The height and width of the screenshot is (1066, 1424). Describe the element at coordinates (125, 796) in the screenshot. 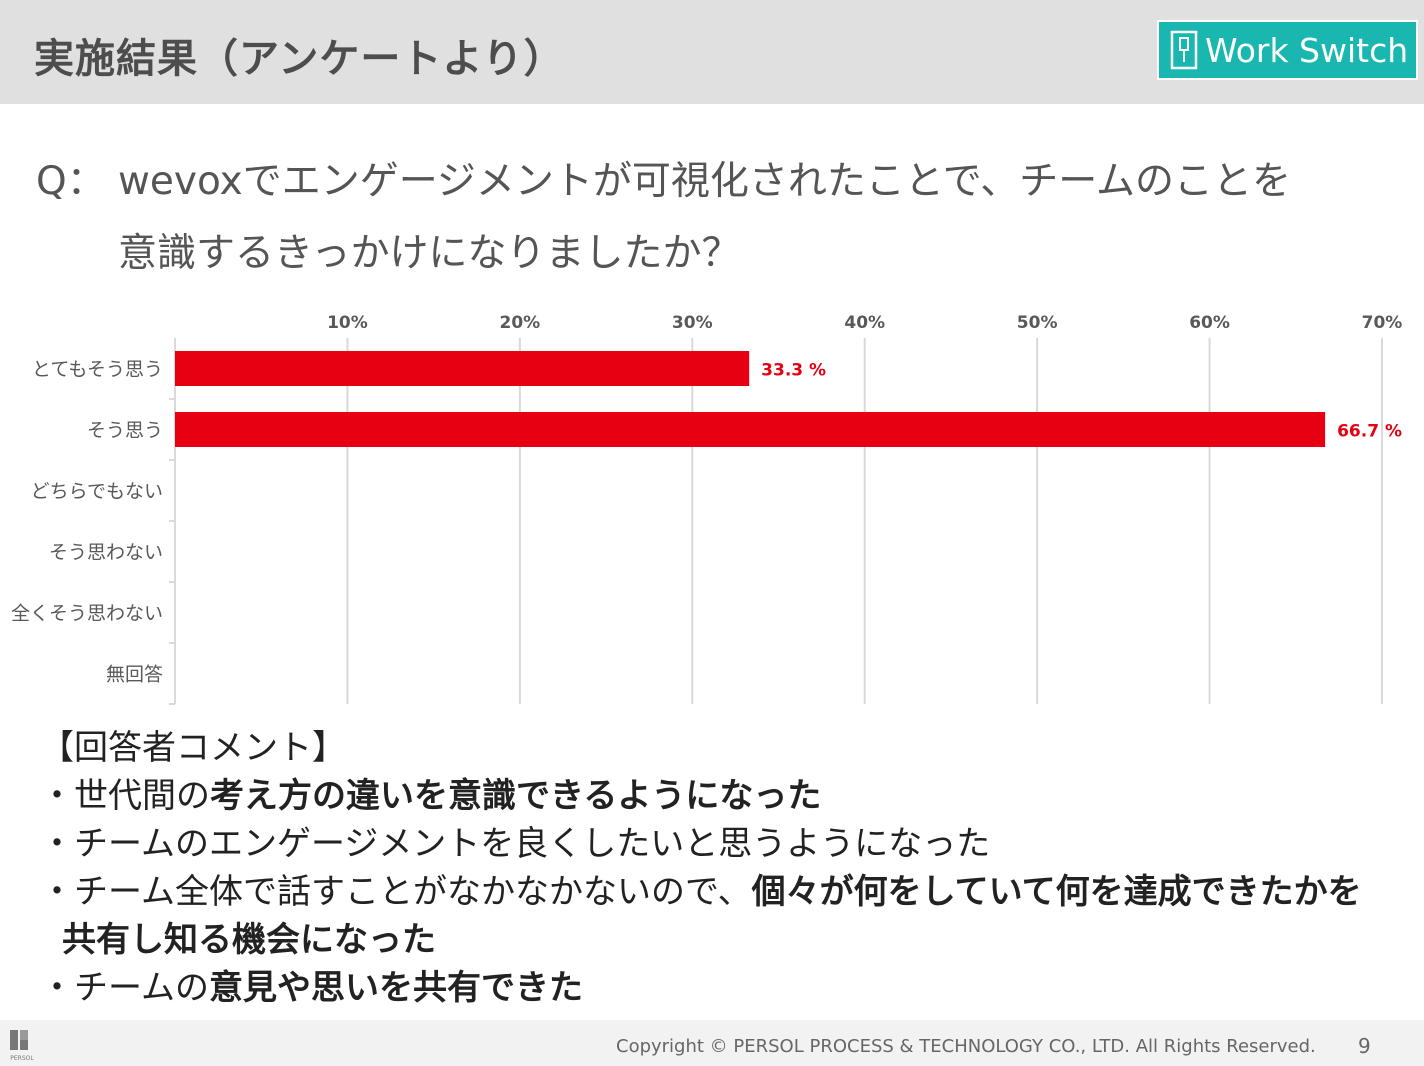

I see `comment-text: ・世代間の` at that location.